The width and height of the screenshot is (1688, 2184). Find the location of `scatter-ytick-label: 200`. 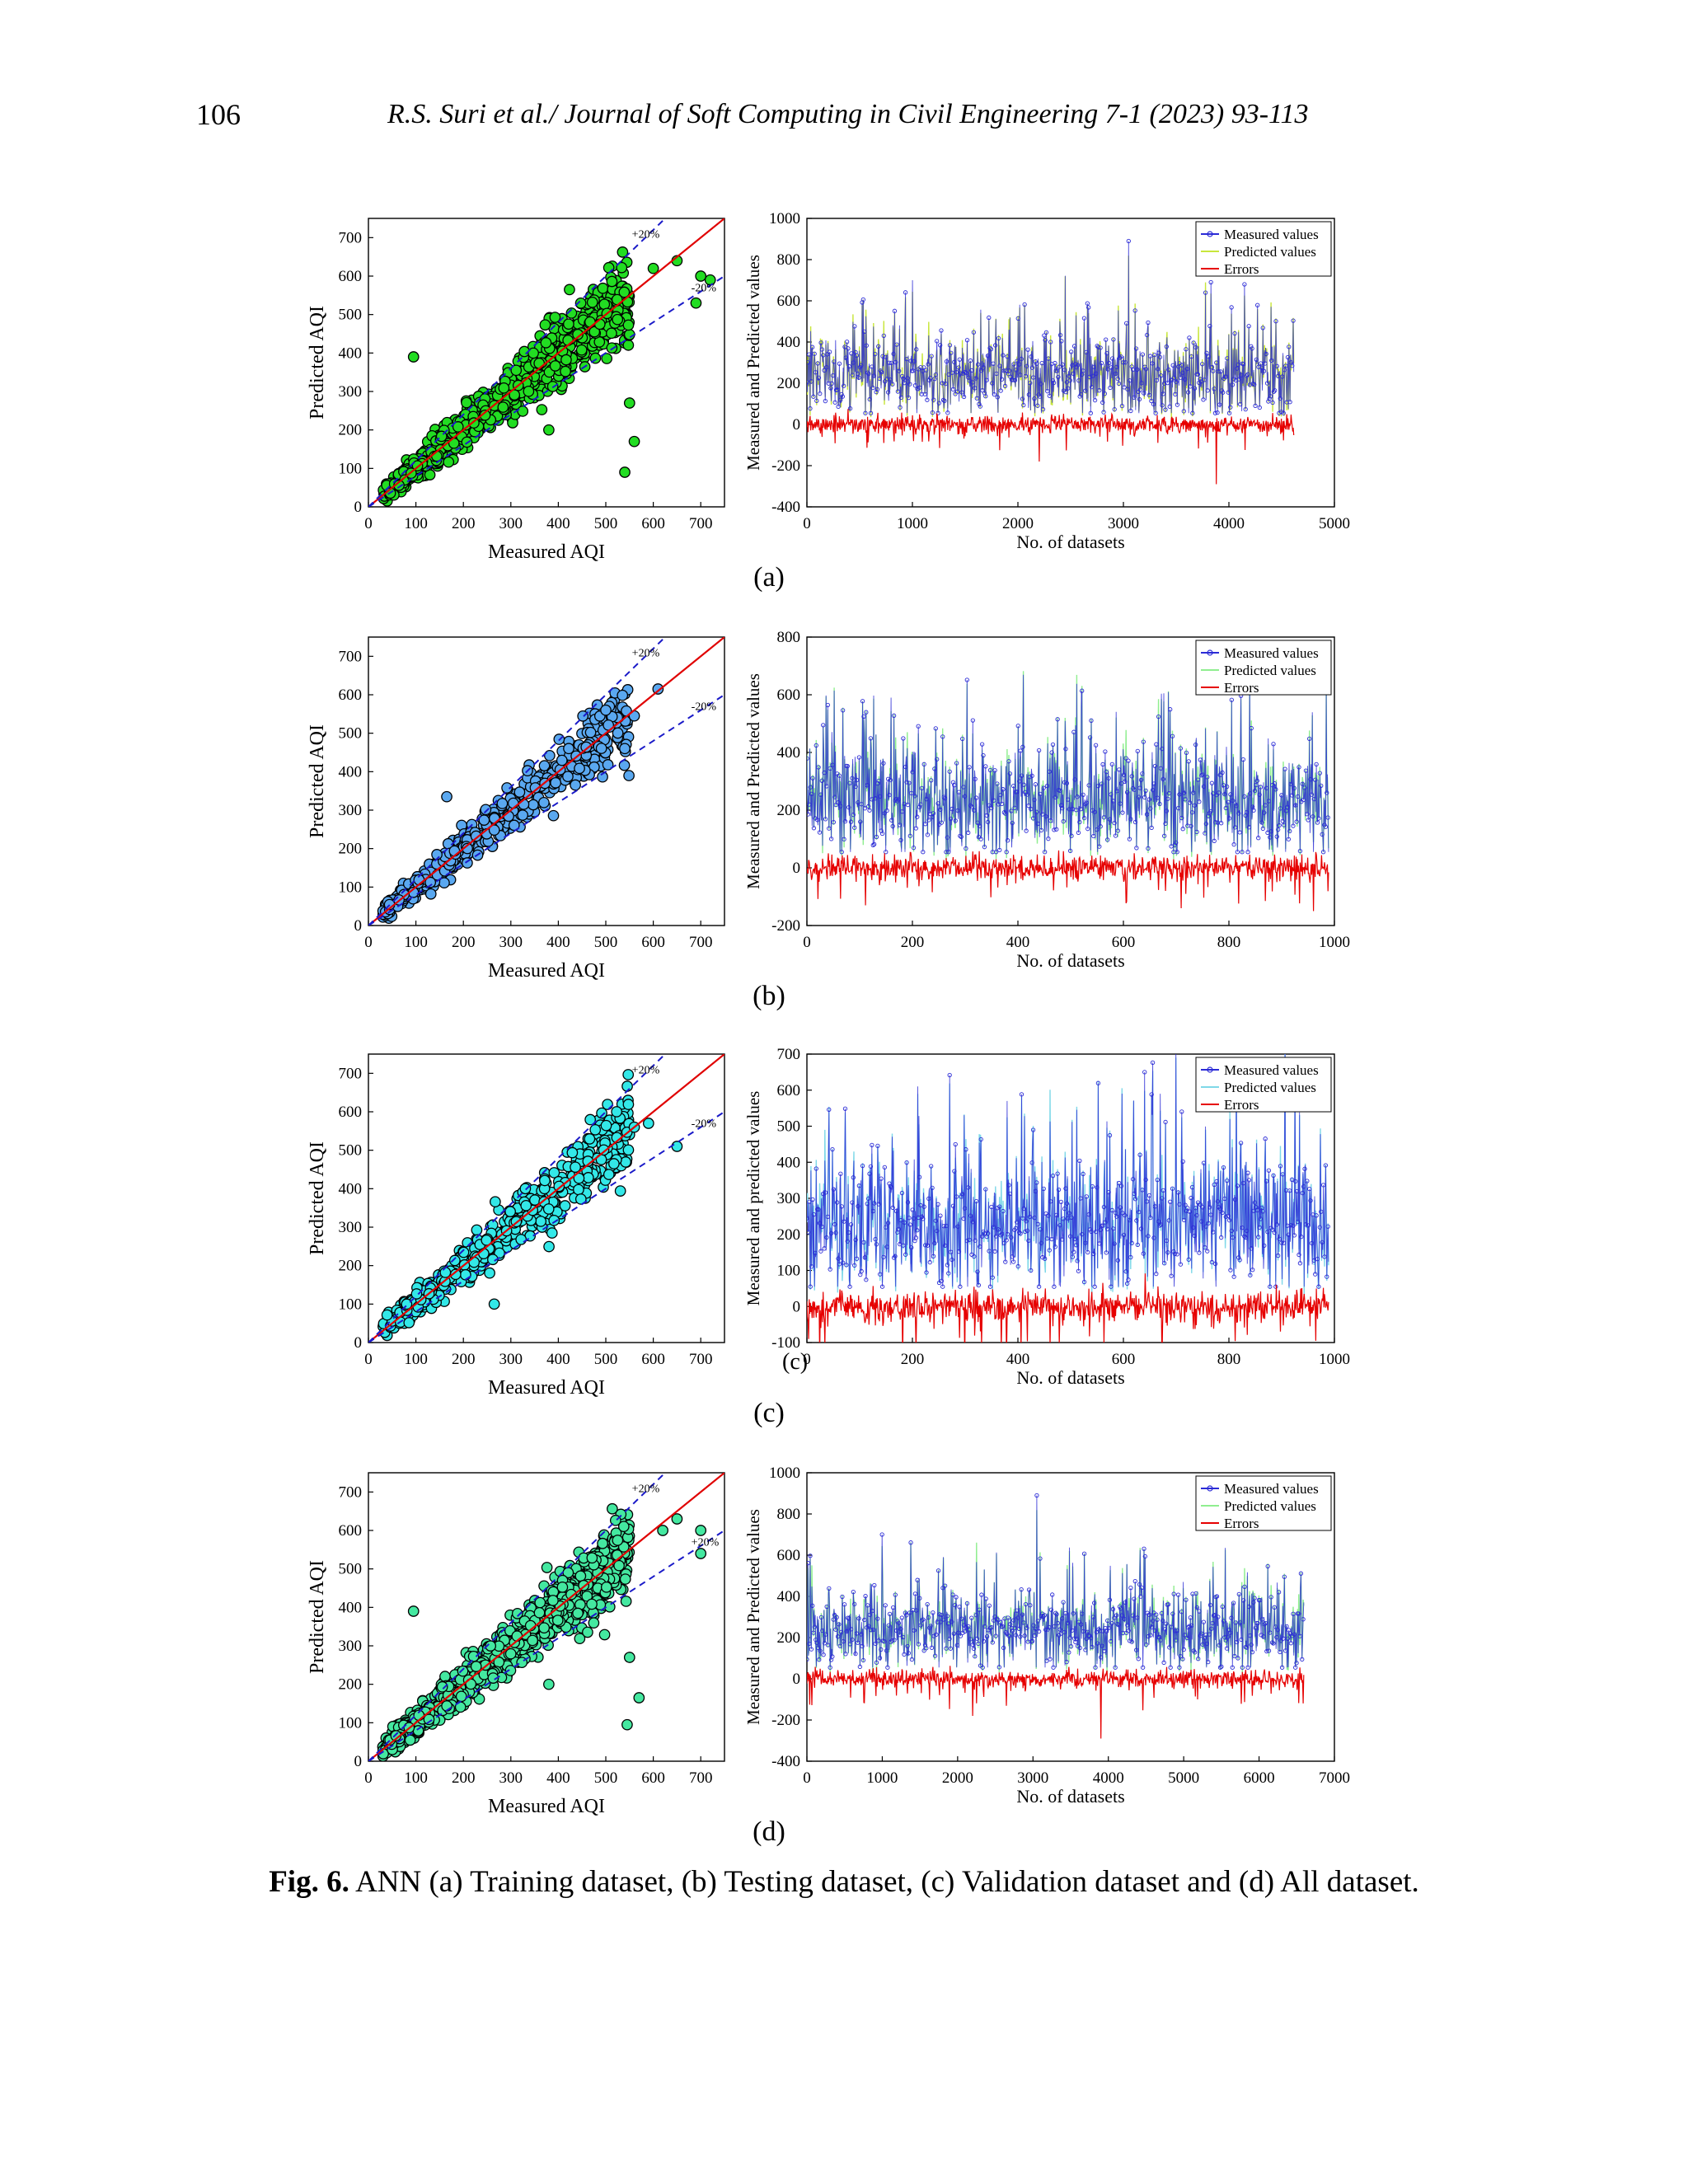

scatter-ytick-label: 200 is located at coordinates (351, 1685).